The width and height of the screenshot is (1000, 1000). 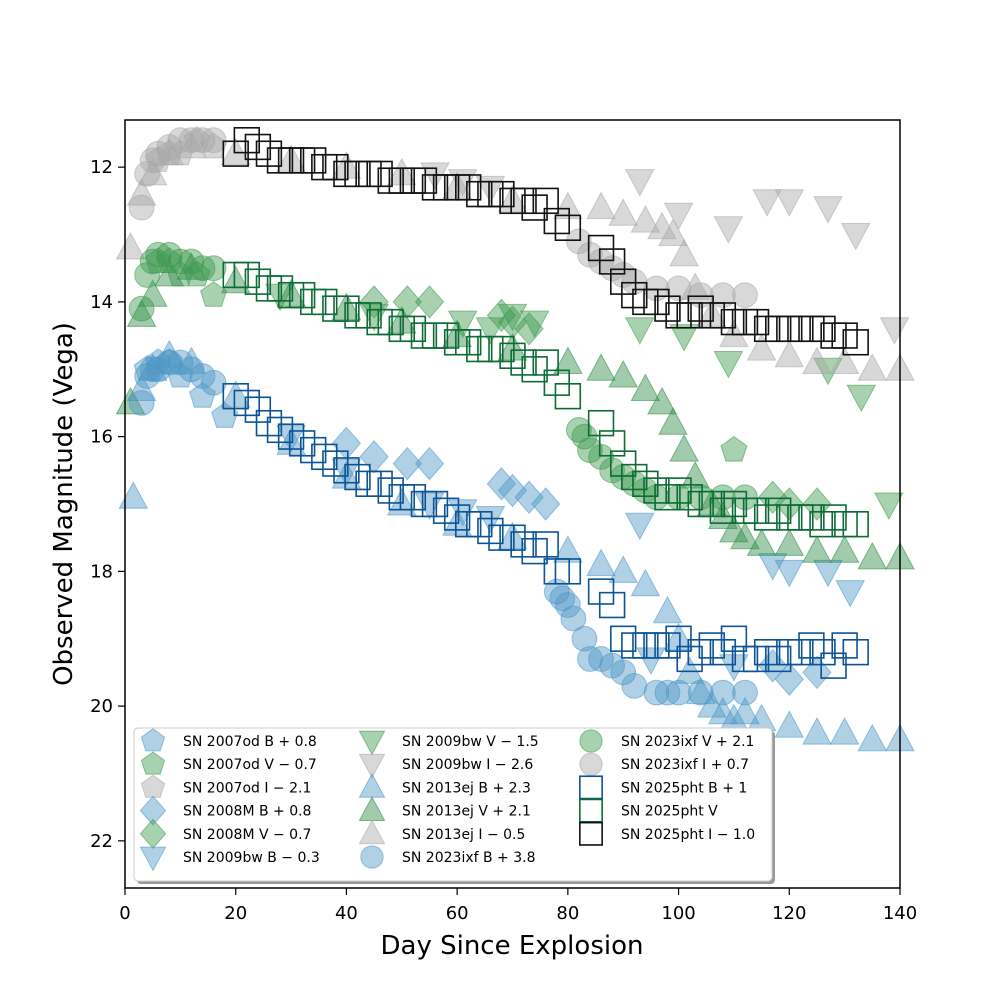 I want to click on x-tick-label: 140, so click(x=900, y=913).